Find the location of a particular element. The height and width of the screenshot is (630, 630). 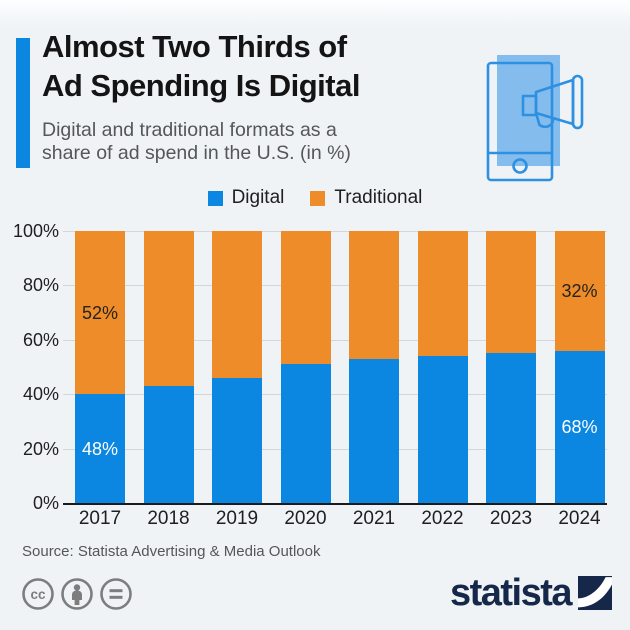

bar-2019 is located at coordinates (237, 367).